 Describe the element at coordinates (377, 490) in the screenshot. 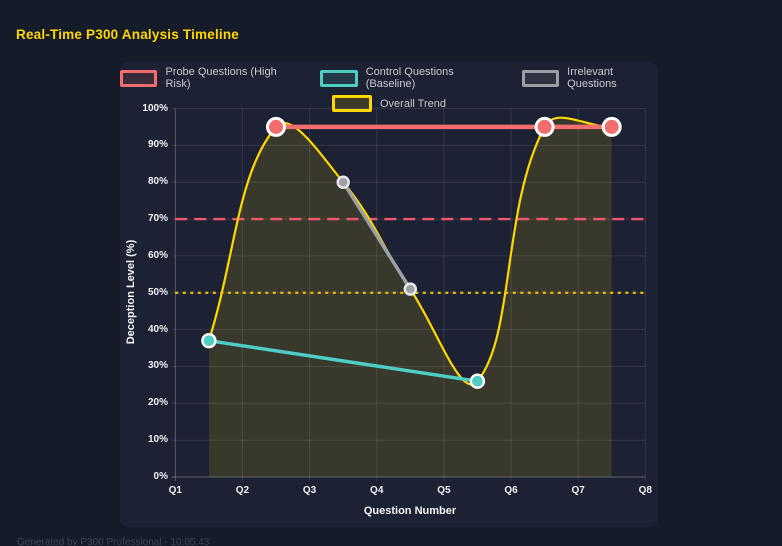

I see `x-tick-label: Q4` at that location.